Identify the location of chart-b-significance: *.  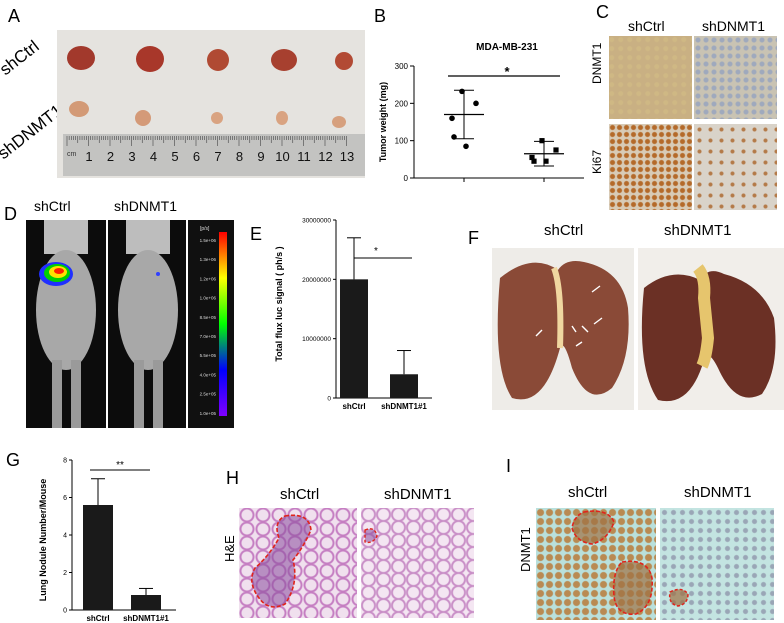
(507, 71).